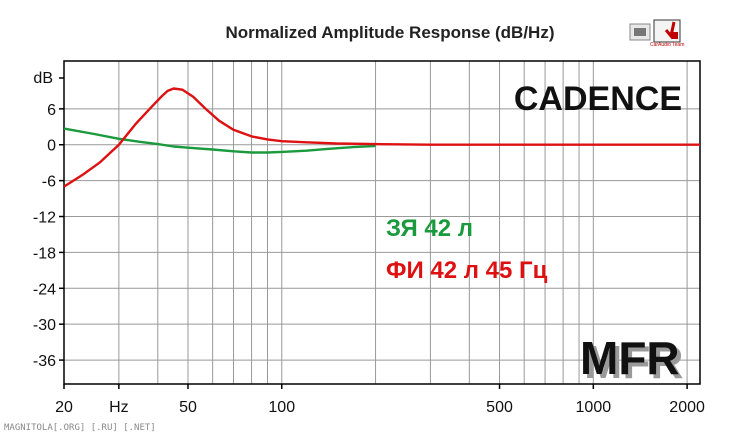 The image size is (729, 435). I want to click on logo-icon: CarAudio Team, so click(656, 33).